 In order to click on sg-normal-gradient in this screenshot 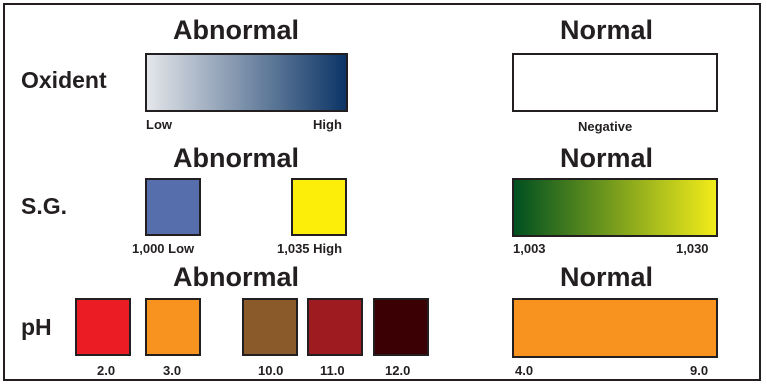, I will do `click(615, 207)`.